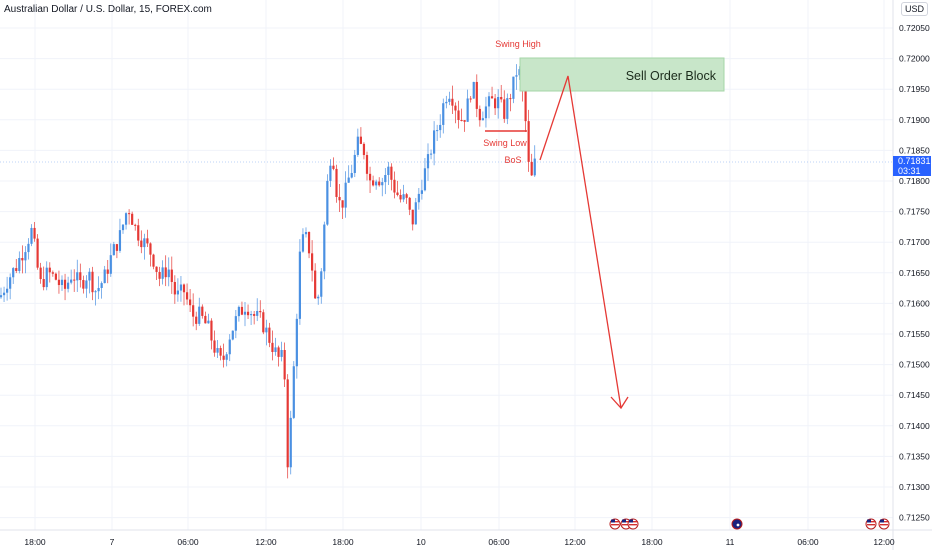 This screenshot has height=550, width=932. What do you see at coordinates (914, 59) in the screenshot?
I see `price-tick-label: 0.72000` at bounding box center [914, 59].